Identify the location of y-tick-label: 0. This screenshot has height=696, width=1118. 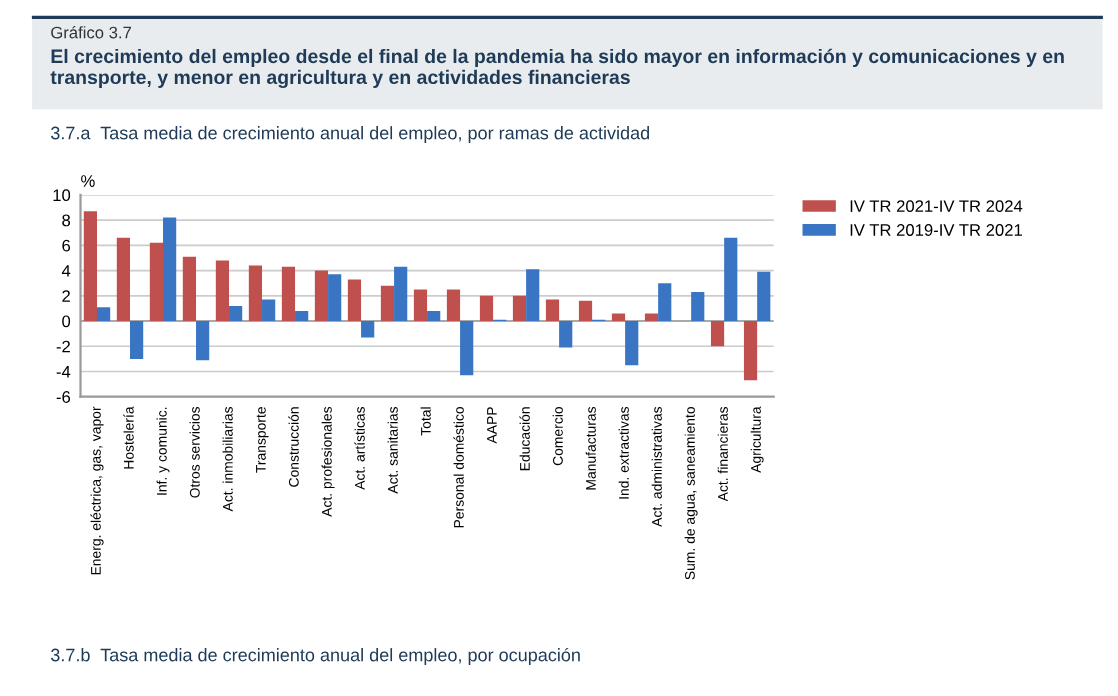
(66, 321).